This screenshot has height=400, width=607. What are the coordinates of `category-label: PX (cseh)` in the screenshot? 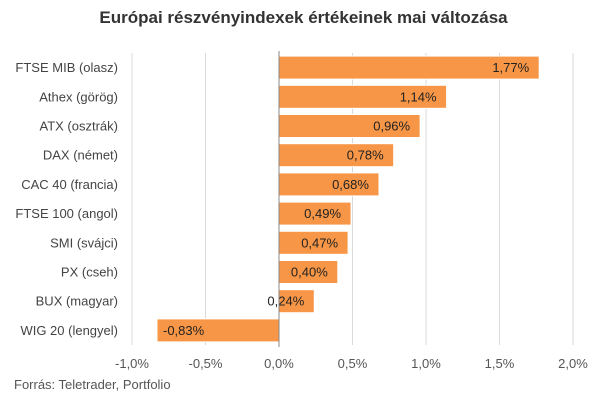 It's located at (89, 272).